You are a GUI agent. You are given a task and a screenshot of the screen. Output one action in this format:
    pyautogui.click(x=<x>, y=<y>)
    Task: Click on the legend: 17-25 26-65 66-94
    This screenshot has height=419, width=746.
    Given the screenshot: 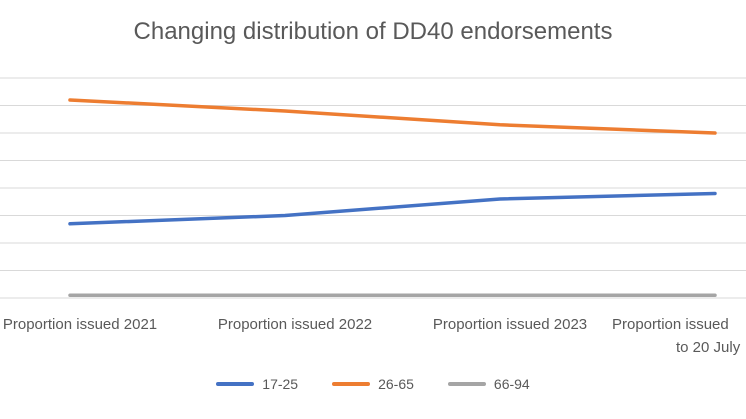 What is the action you would take?
    pyautogui.click(x=373, y=384)
    